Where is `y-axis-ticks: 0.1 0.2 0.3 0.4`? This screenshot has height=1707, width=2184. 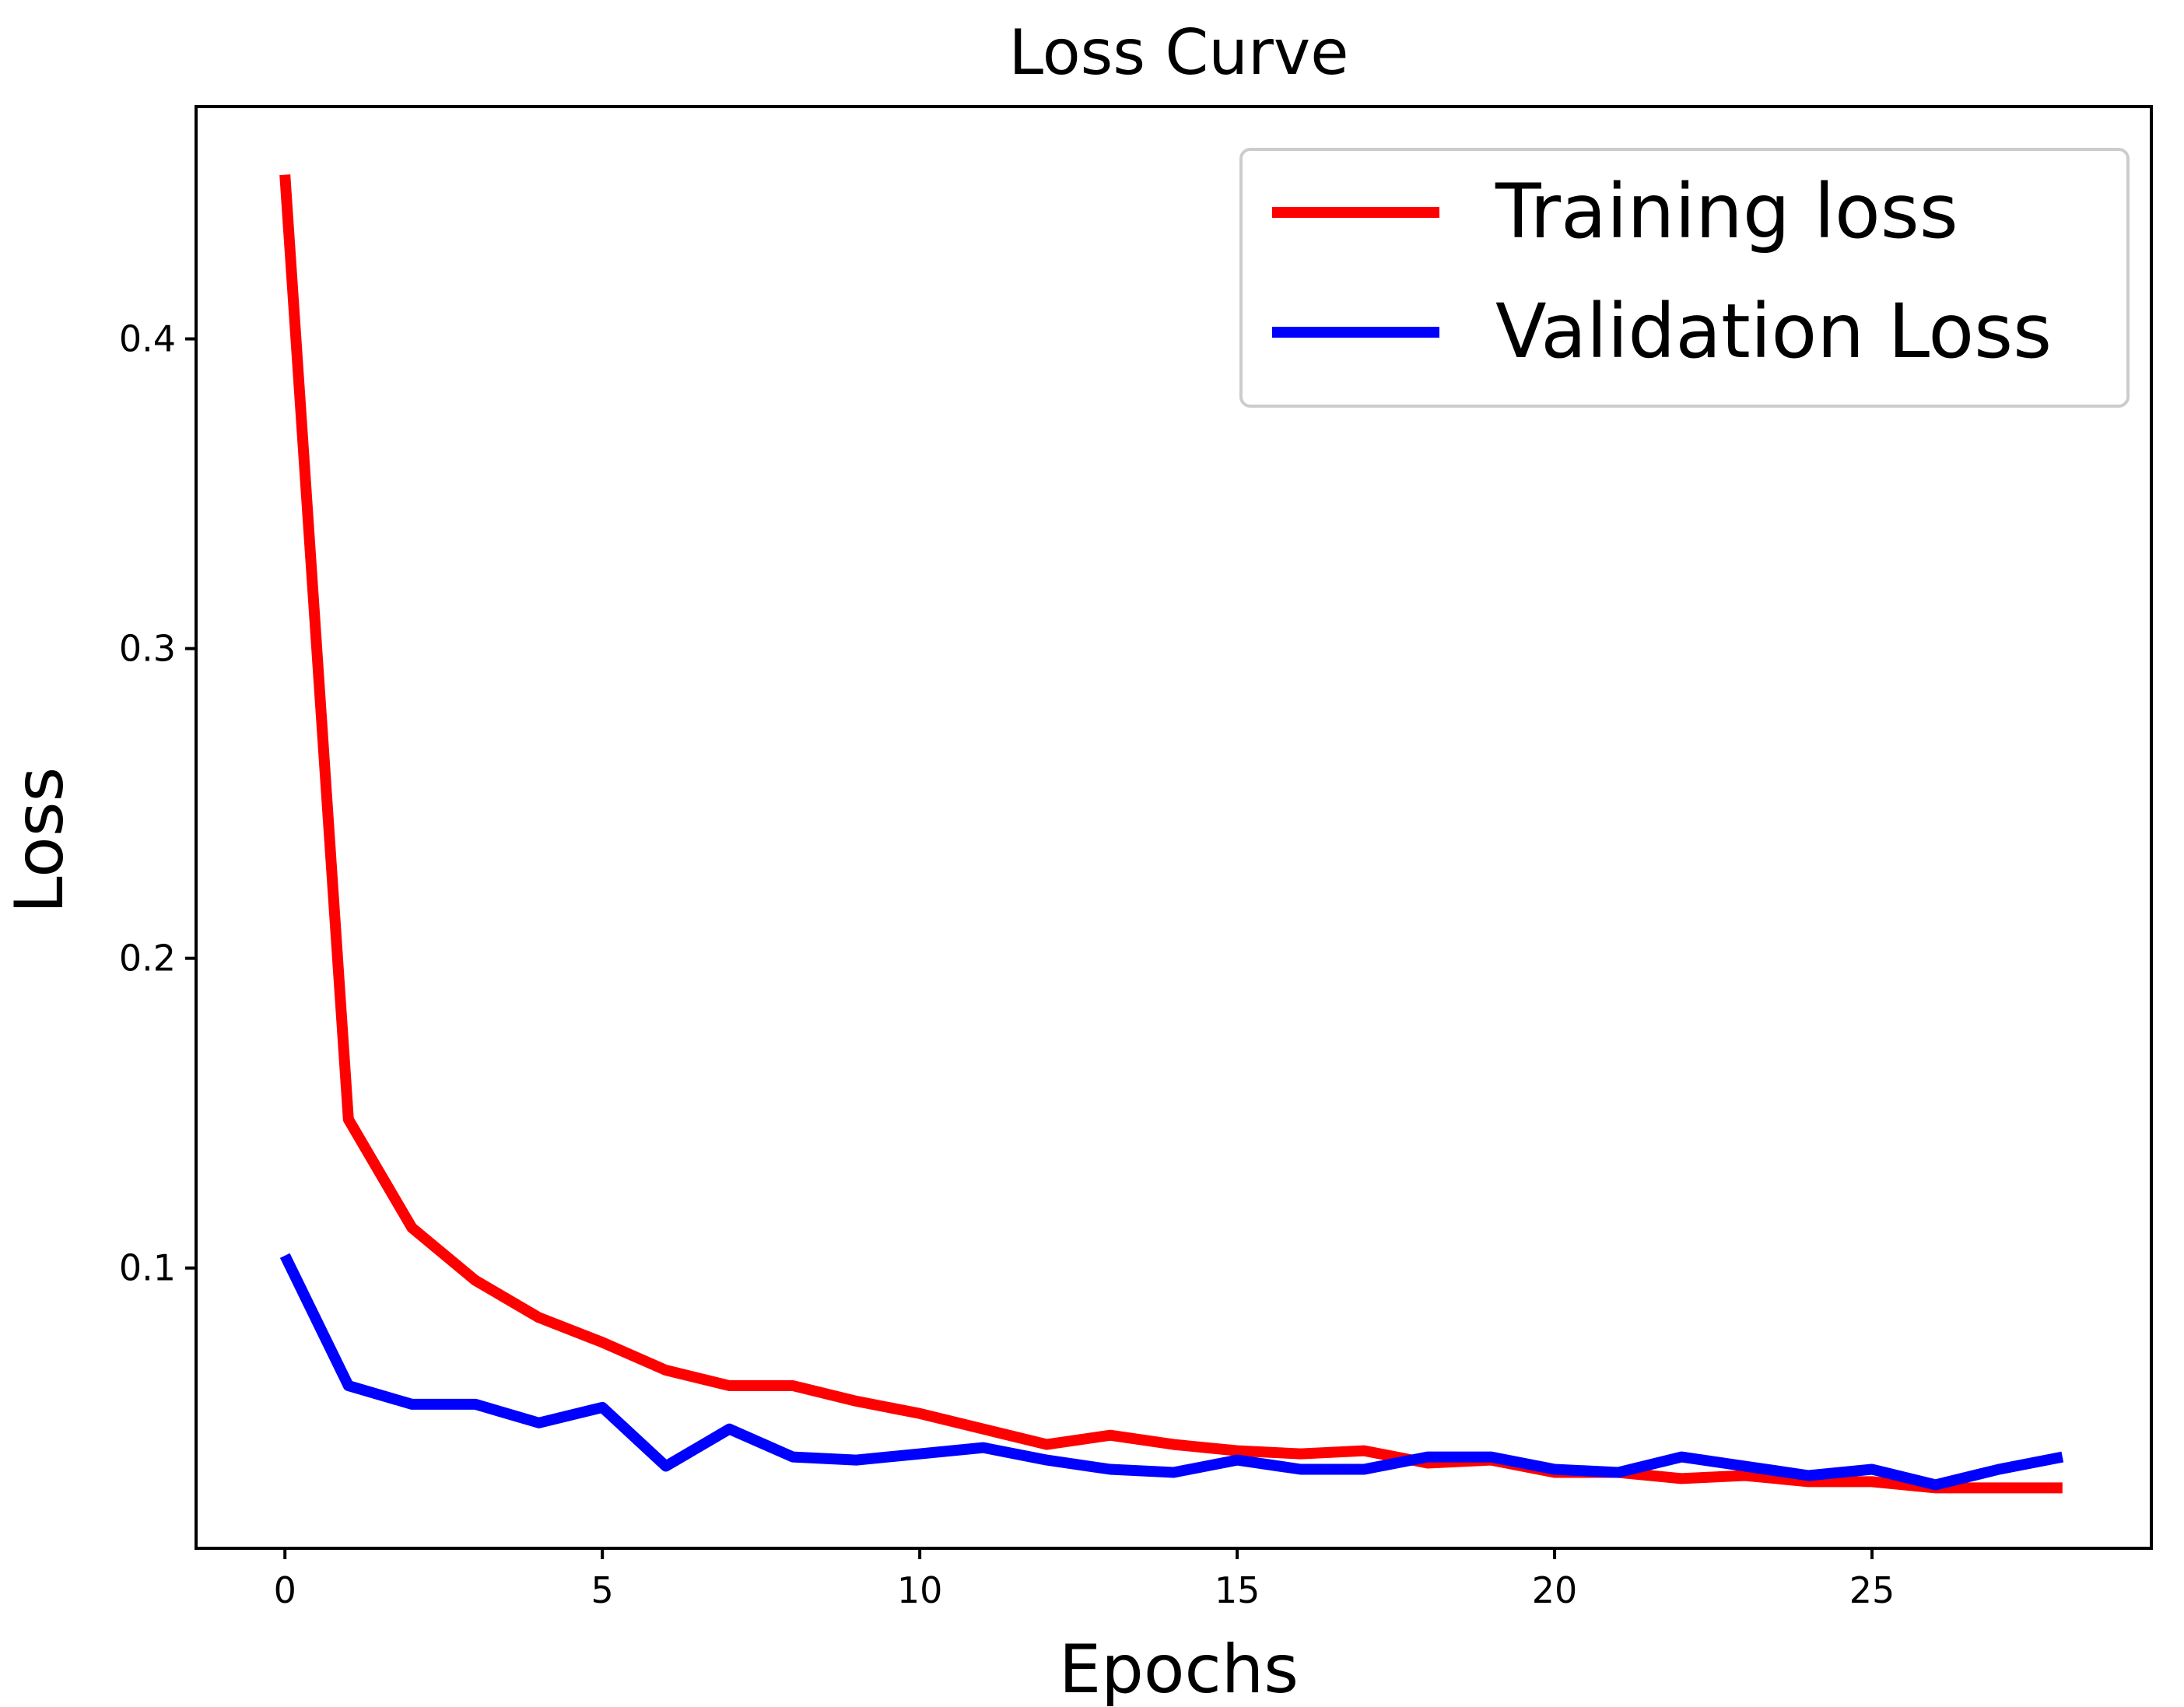
y-axis-ticks: 0.1 0.2 0.3 0.4 is located at coordinates (157, 803).